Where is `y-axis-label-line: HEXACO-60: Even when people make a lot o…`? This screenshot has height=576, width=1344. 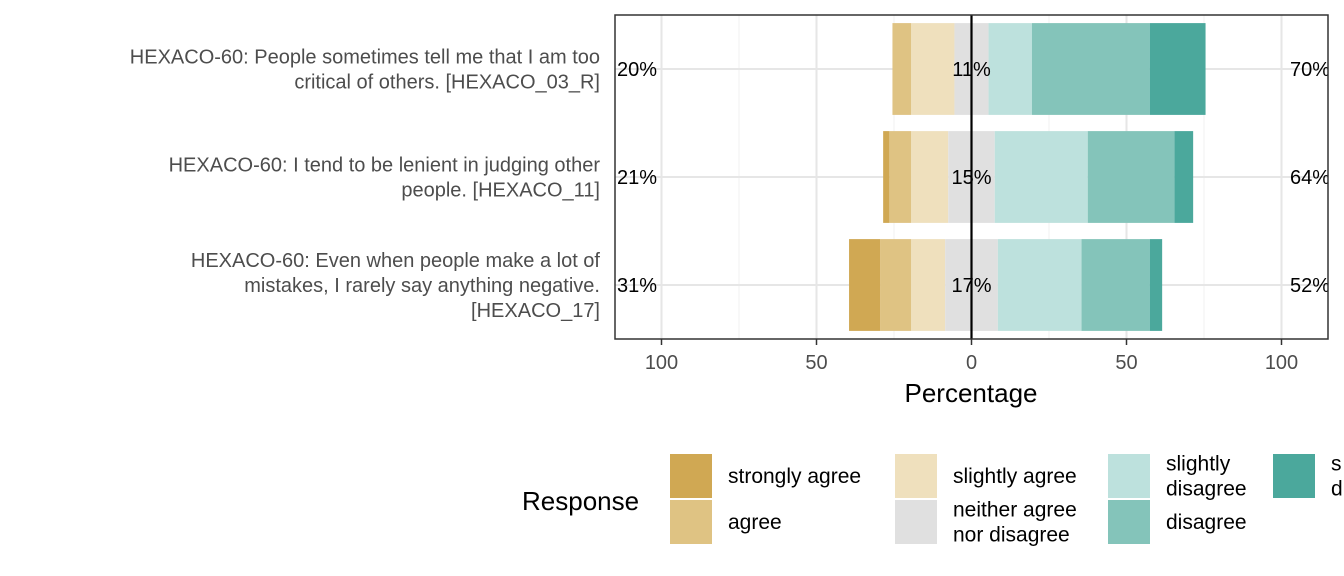
y-axis-label-line: HEXACO-60: Even when people make a lot o… is located at coordinates (396, 261).